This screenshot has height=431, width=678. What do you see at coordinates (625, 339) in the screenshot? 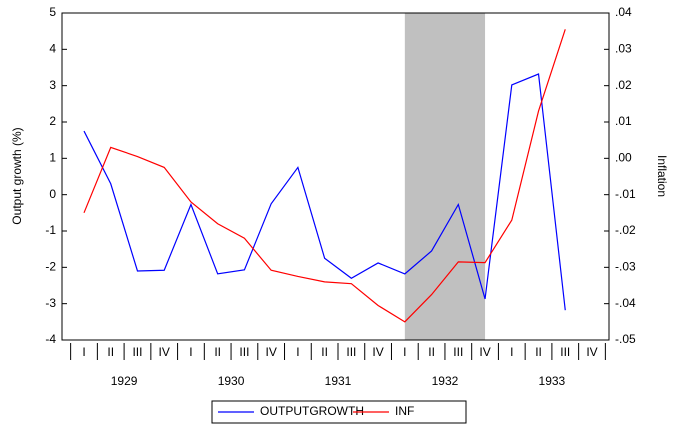
I see `y2-tick-label: -.05` at bounding box center [625, 339].